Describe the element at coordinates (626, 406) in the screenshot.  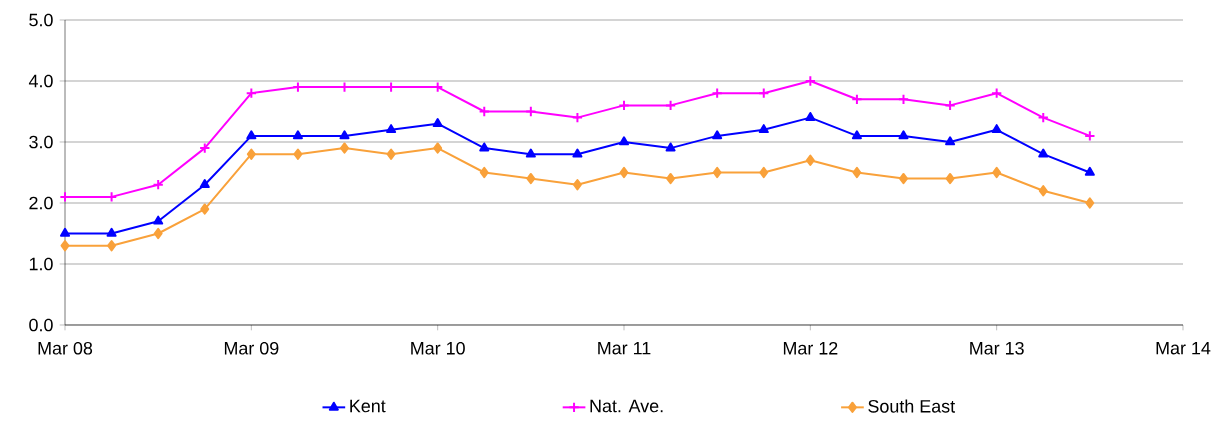
I see `legend-label: Nat. Ave.` at that location.